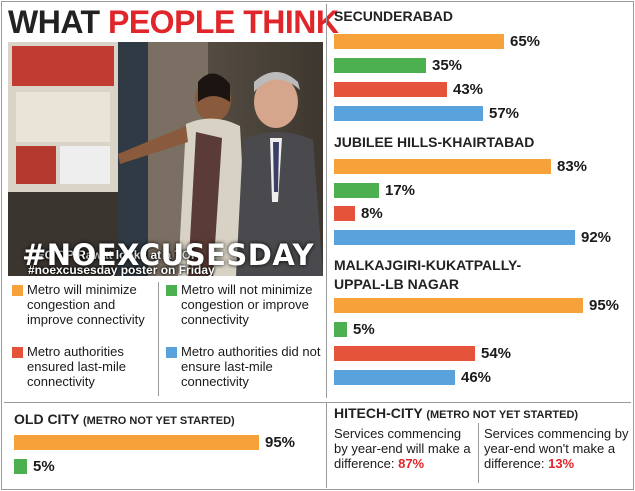  Describe the element at coordinates (504, 113) in the screenshot. I see `bar-label-secunderabad-3: 57%` at that location.